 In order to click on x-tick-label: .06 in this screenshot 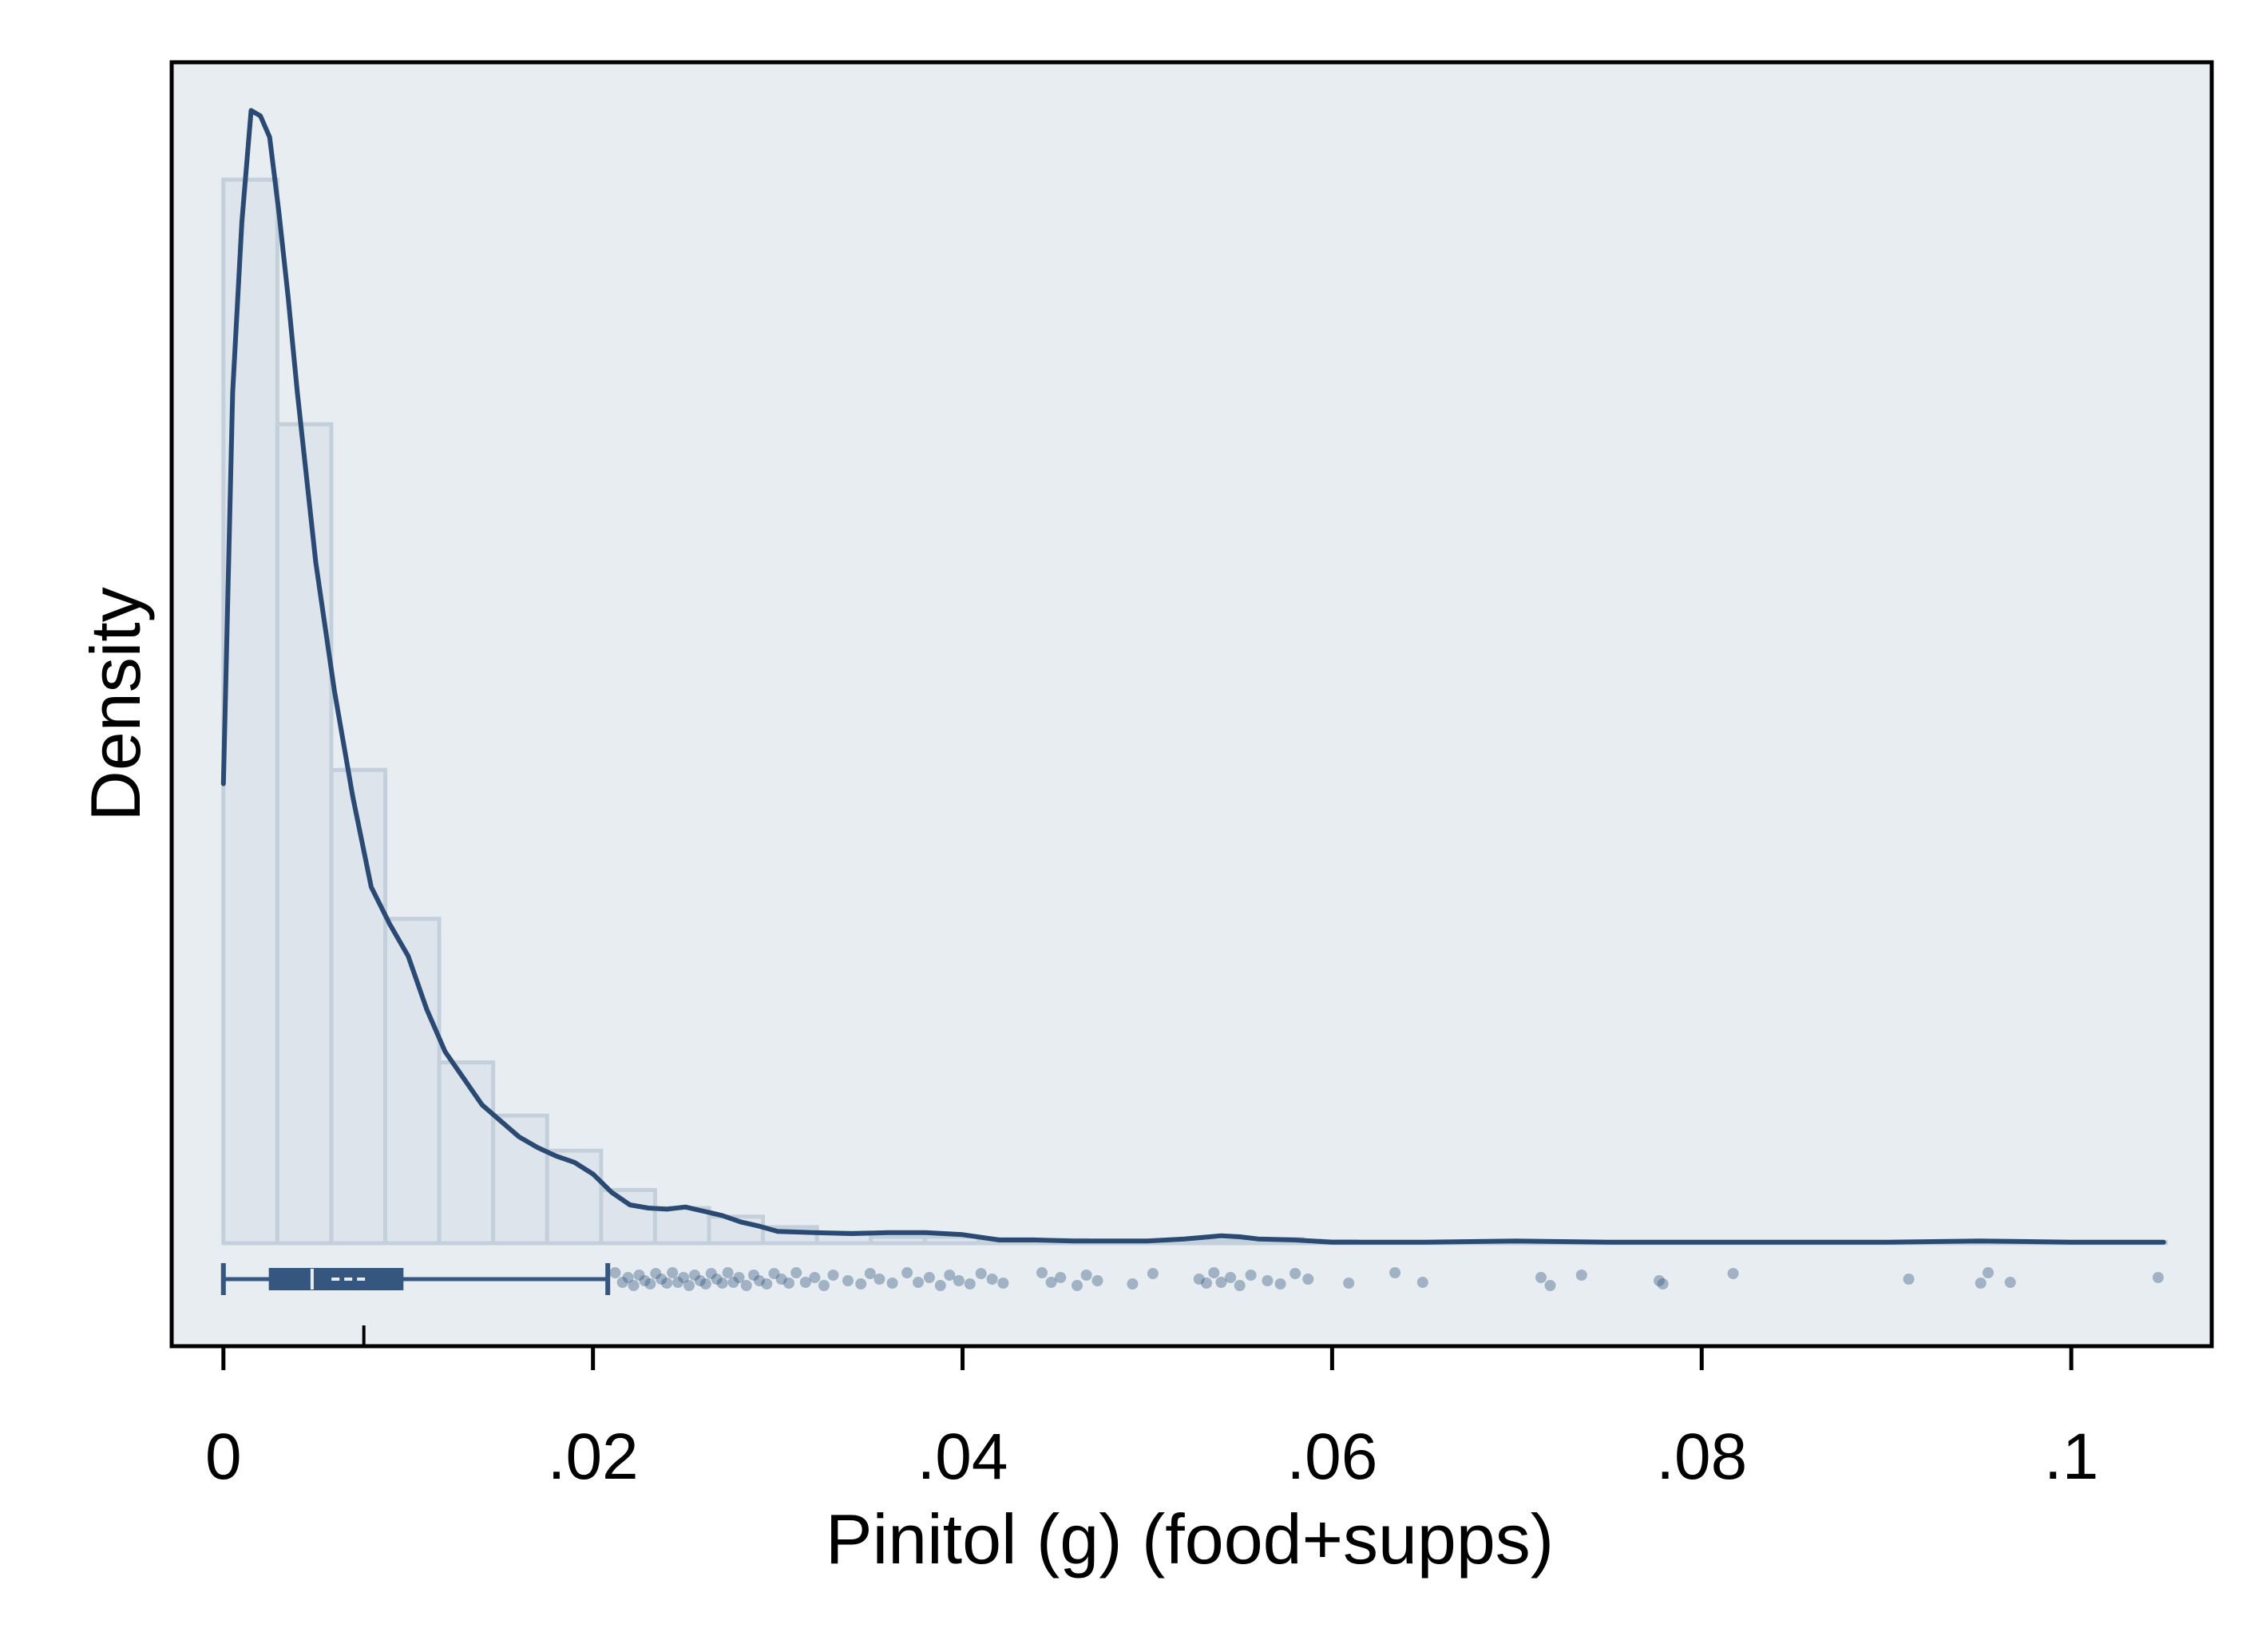, I will do `click(1331, 1457)`.